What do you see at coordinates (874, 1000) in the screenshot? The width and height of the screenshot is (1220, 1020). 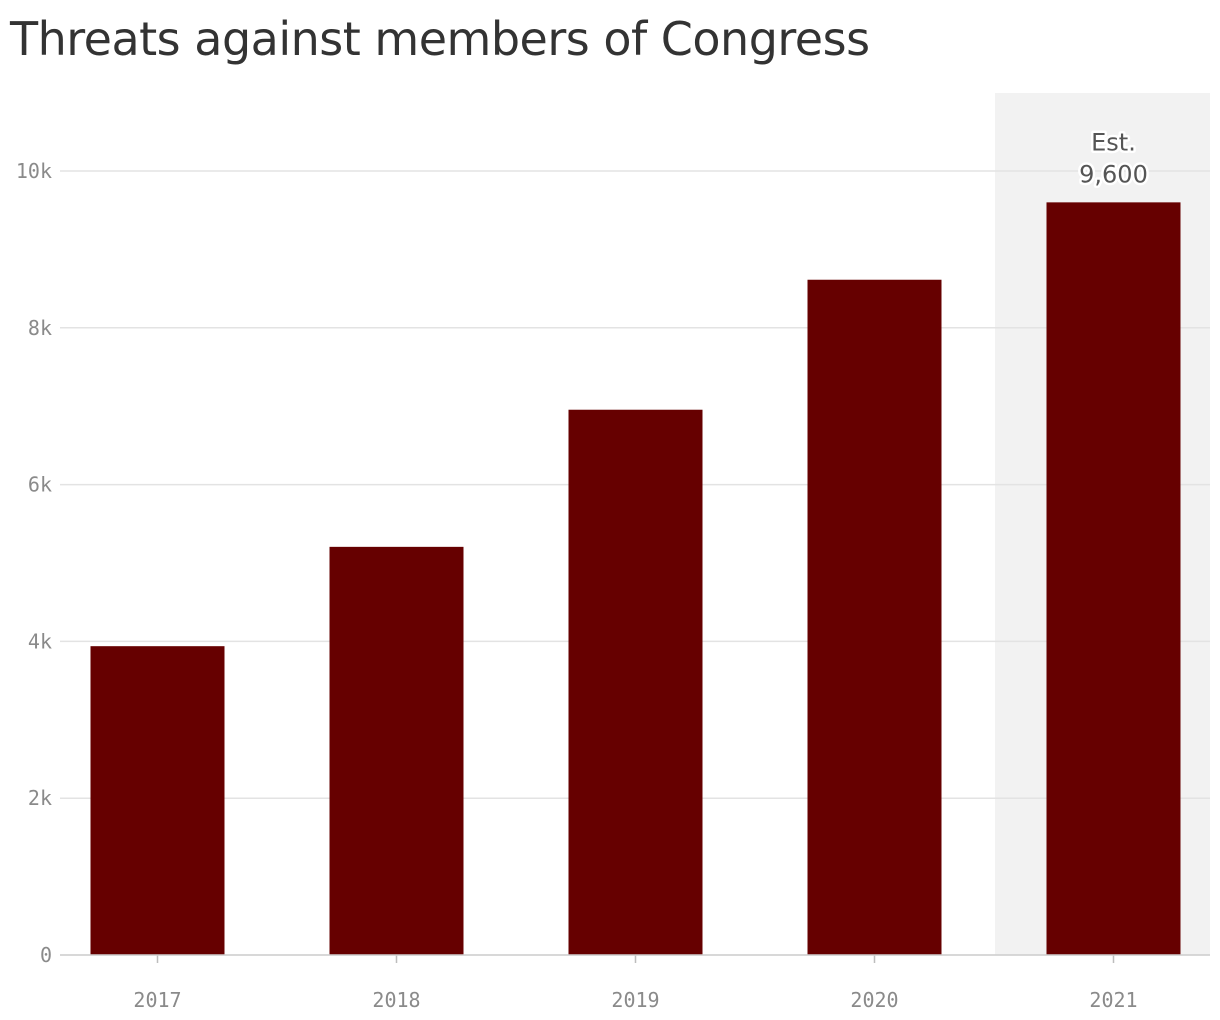 I see `x-tick-label-2020: 2020` at bounding box center [874, 1000].